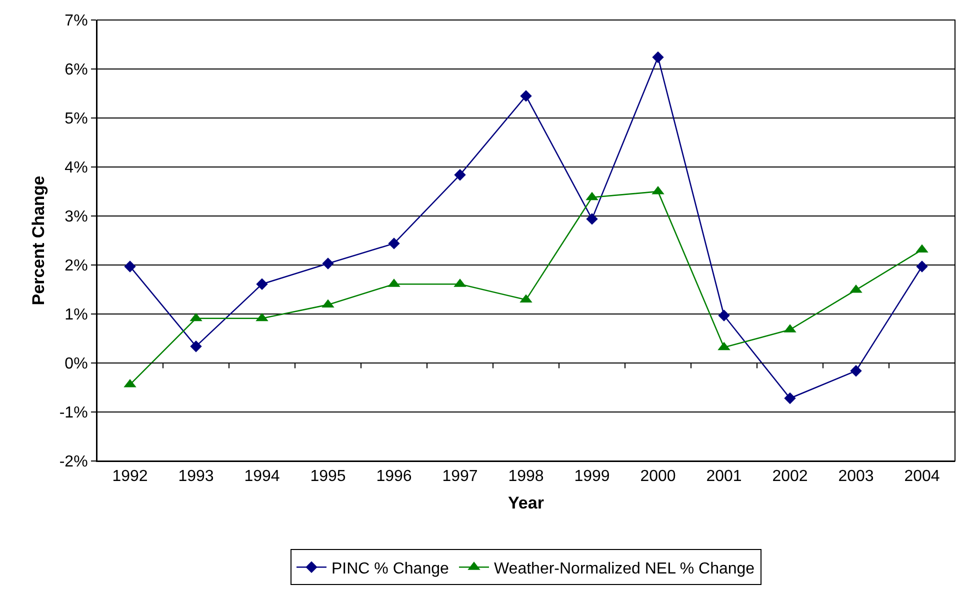 The width and height of the screenshot is (963, 593). I want to click on x-tick-label: 2004, so click(922, 477).